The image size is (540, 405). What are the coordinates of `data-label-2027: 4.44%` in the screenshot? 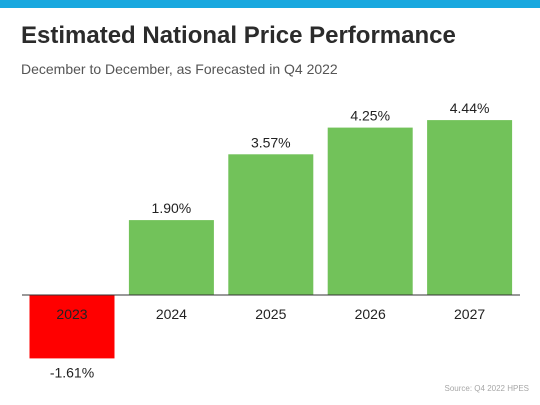 It's located at (470, 108).